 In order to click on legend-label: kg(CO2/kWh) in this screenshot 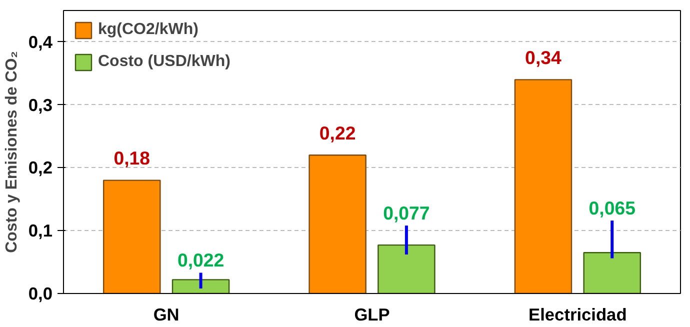, I will do `click(148, 30)`.